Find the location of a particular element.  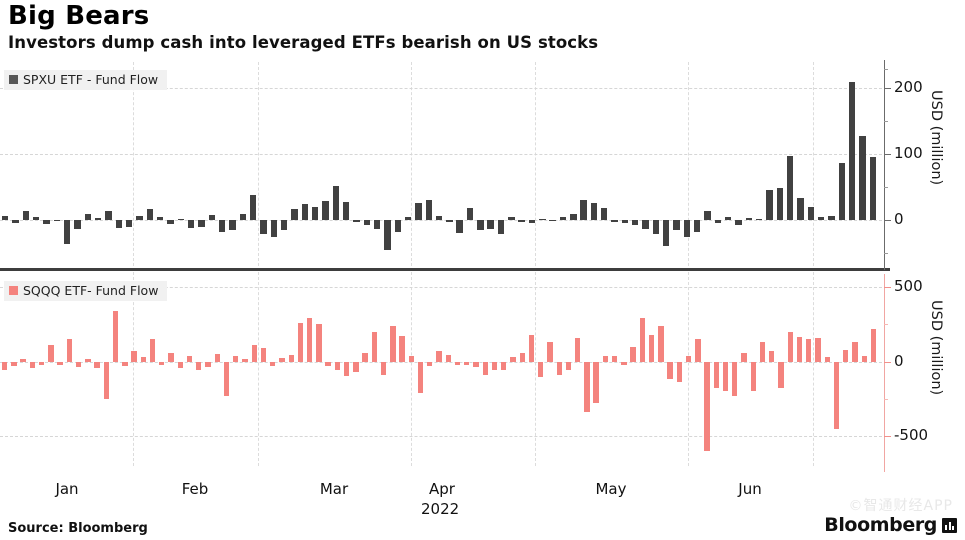

y-axis-line-top is located at coordinates (884, 165).